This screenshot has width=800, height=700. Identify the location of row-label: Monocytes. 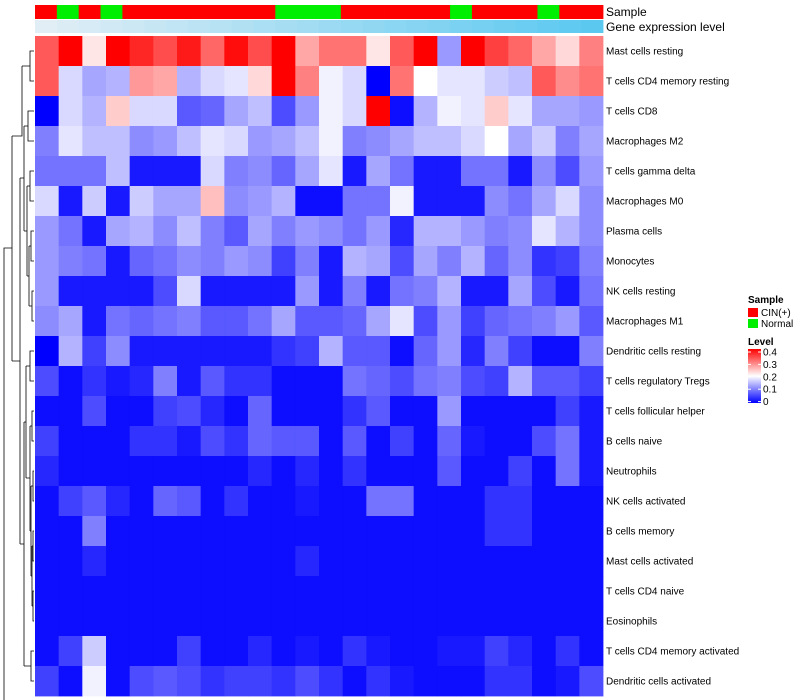
(630, 262).